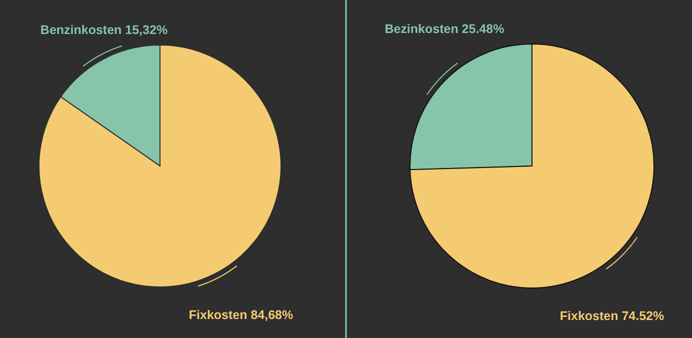 Image resolution: width=692 pixels, height=338 pixels. What do you see at coordinates (444, 29) in the screenshot?
I see `slice-label: Bezinkosten 25.48%` at bounding box center [444, 29].